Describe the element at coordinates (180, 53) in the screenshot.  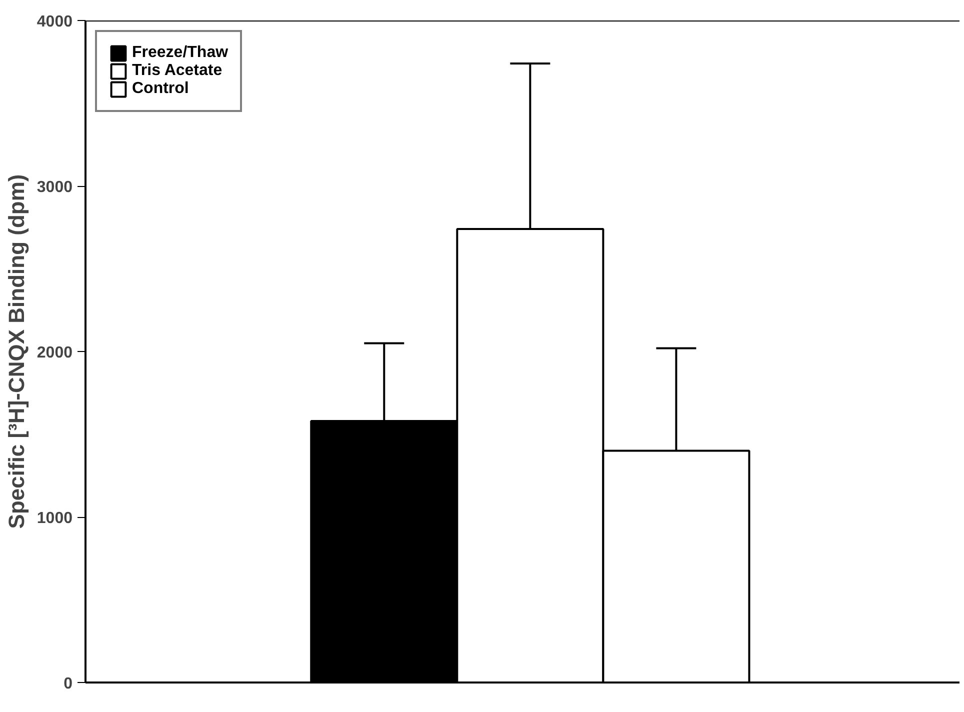
I see `legend-label: Freeze/Thaw` at that location.